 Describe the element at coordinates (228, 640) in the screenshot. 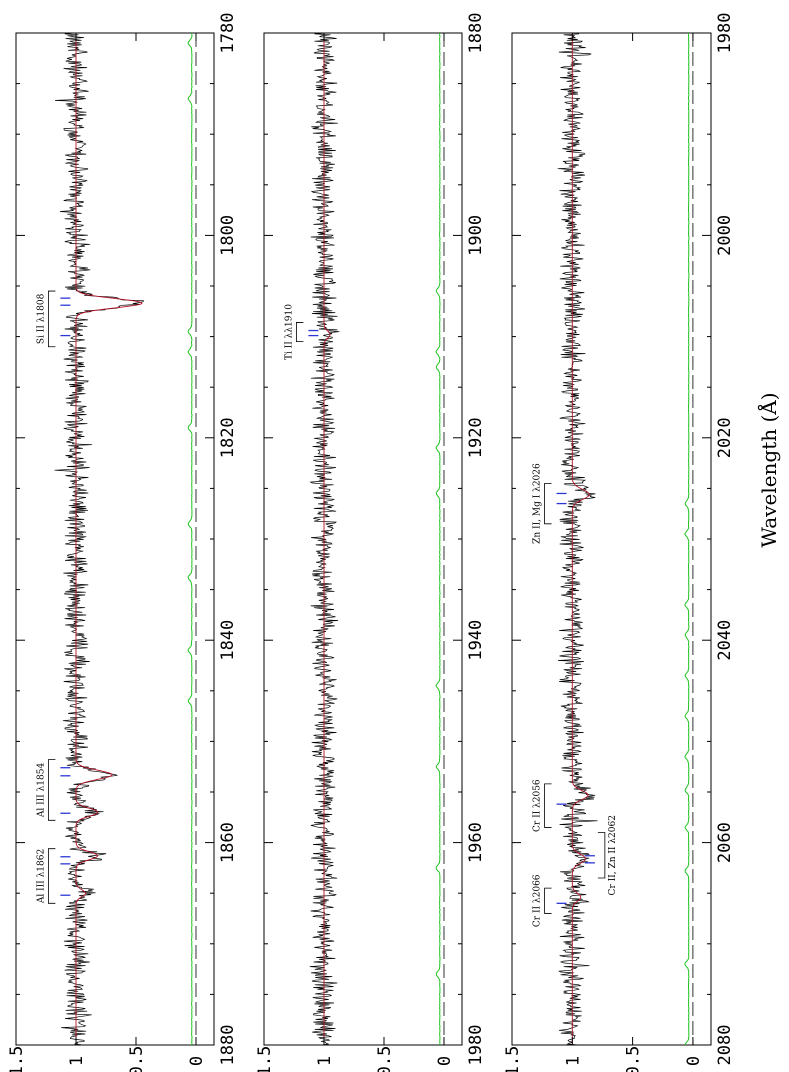

I see `x-tick-label: 1840` at that location.